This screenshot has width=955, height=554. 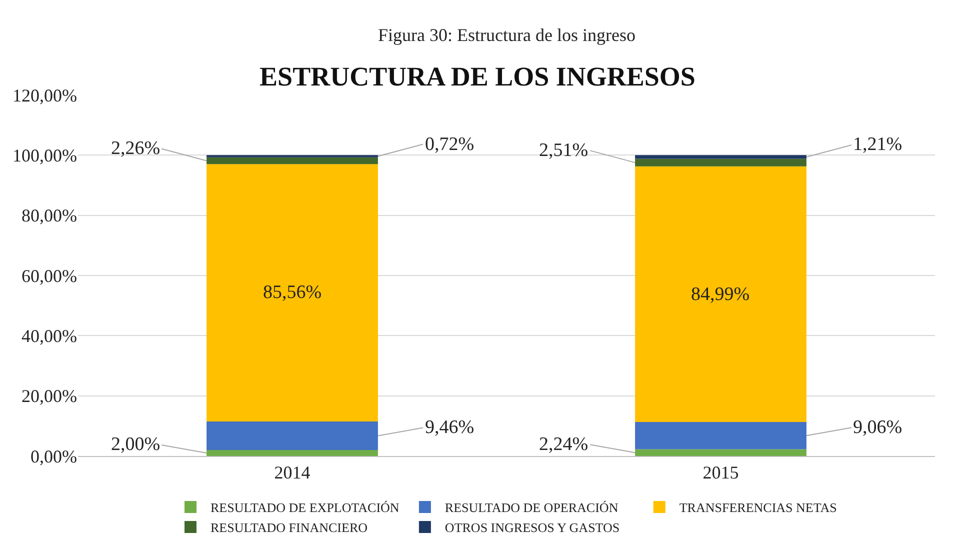 What do you see at coordinates (49, 396) in the screenshot?
I see `y-tick-label: 20,00%` at bounding box center [49, 396].